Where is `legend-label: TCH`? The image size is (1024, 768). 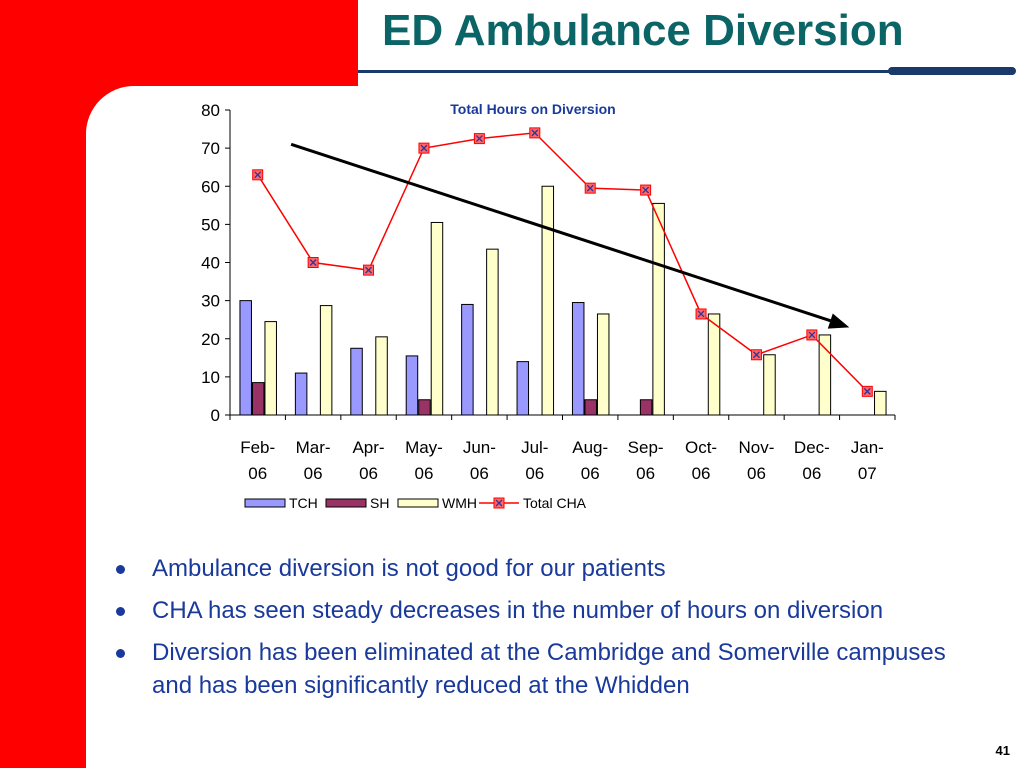 legend-label: TCH is located at coordinates (303, 503).